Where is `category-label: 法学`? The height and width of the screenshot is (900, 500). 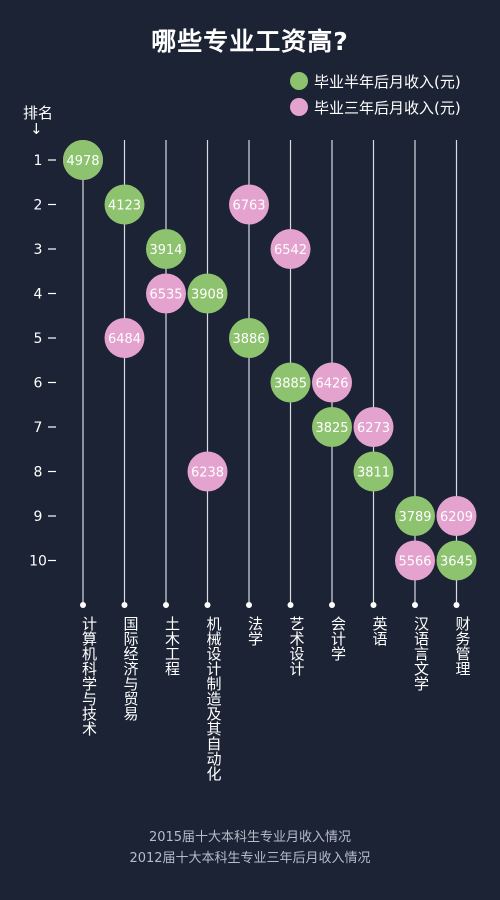 category-label: 法学 is located at coordinates (255, 631).